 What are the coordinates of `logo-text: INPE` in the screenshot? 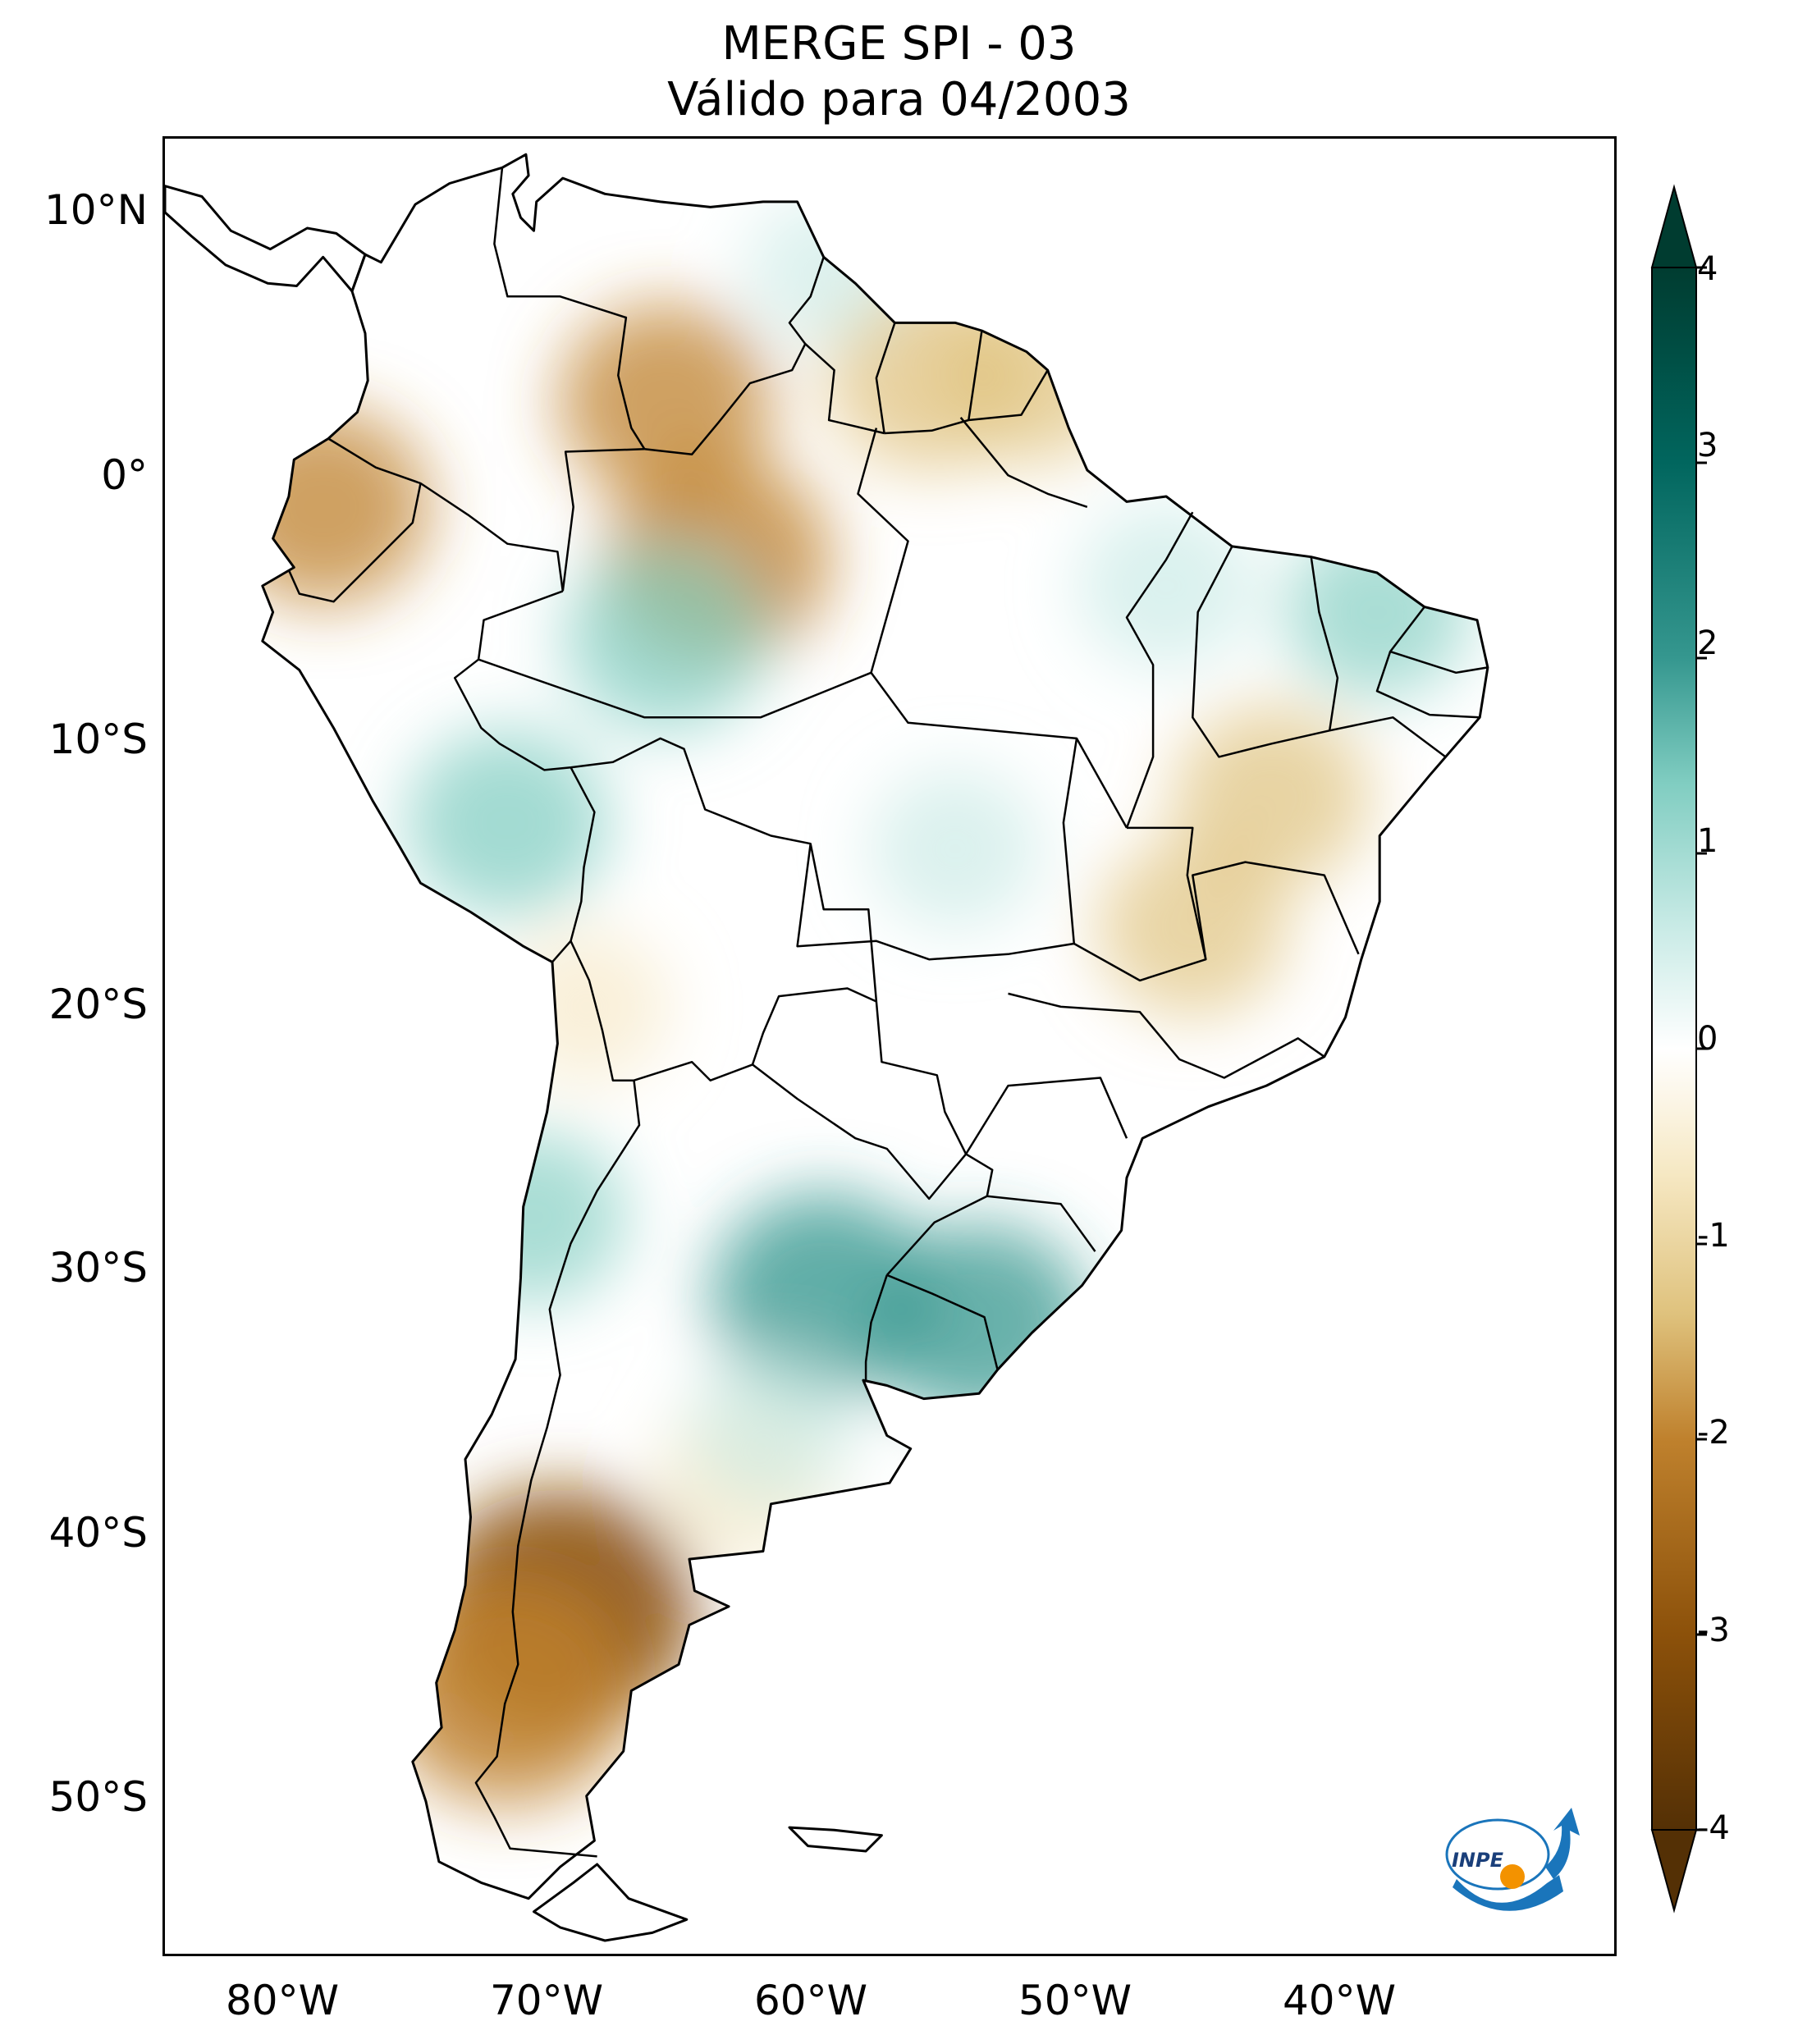 It's located at (1478, 1860).